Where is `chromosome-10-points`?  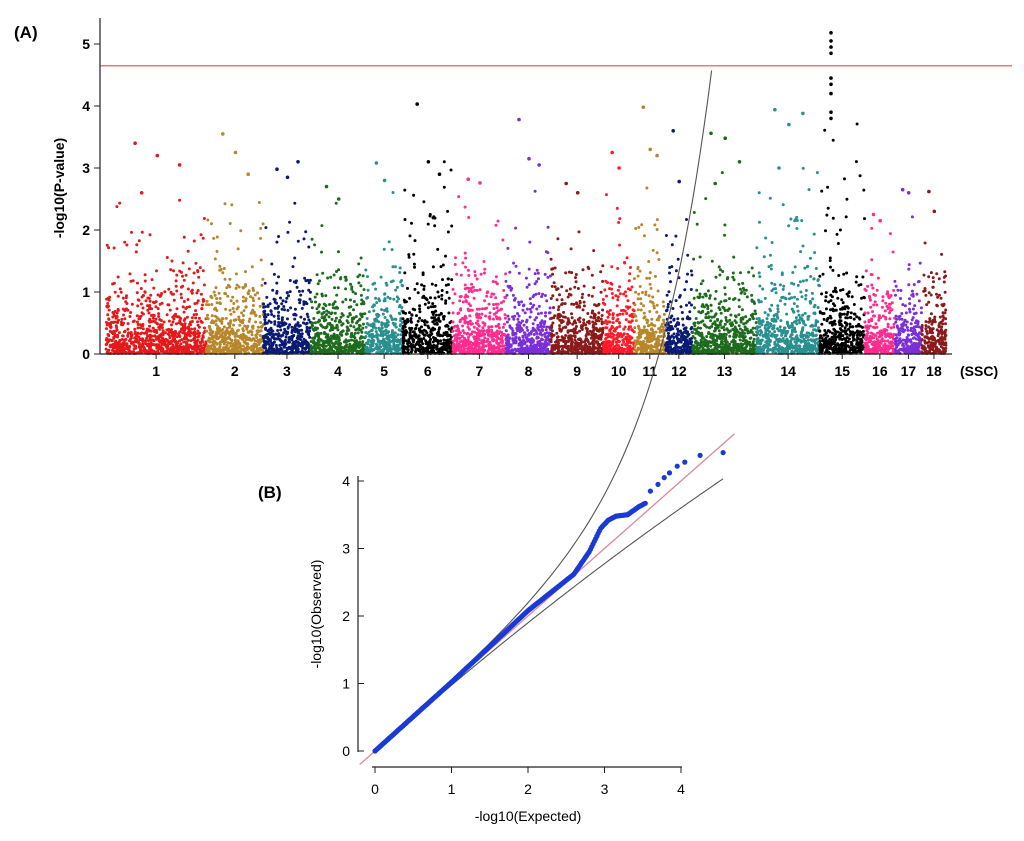 chromosome-10-points is located at coordinates (618, 252).